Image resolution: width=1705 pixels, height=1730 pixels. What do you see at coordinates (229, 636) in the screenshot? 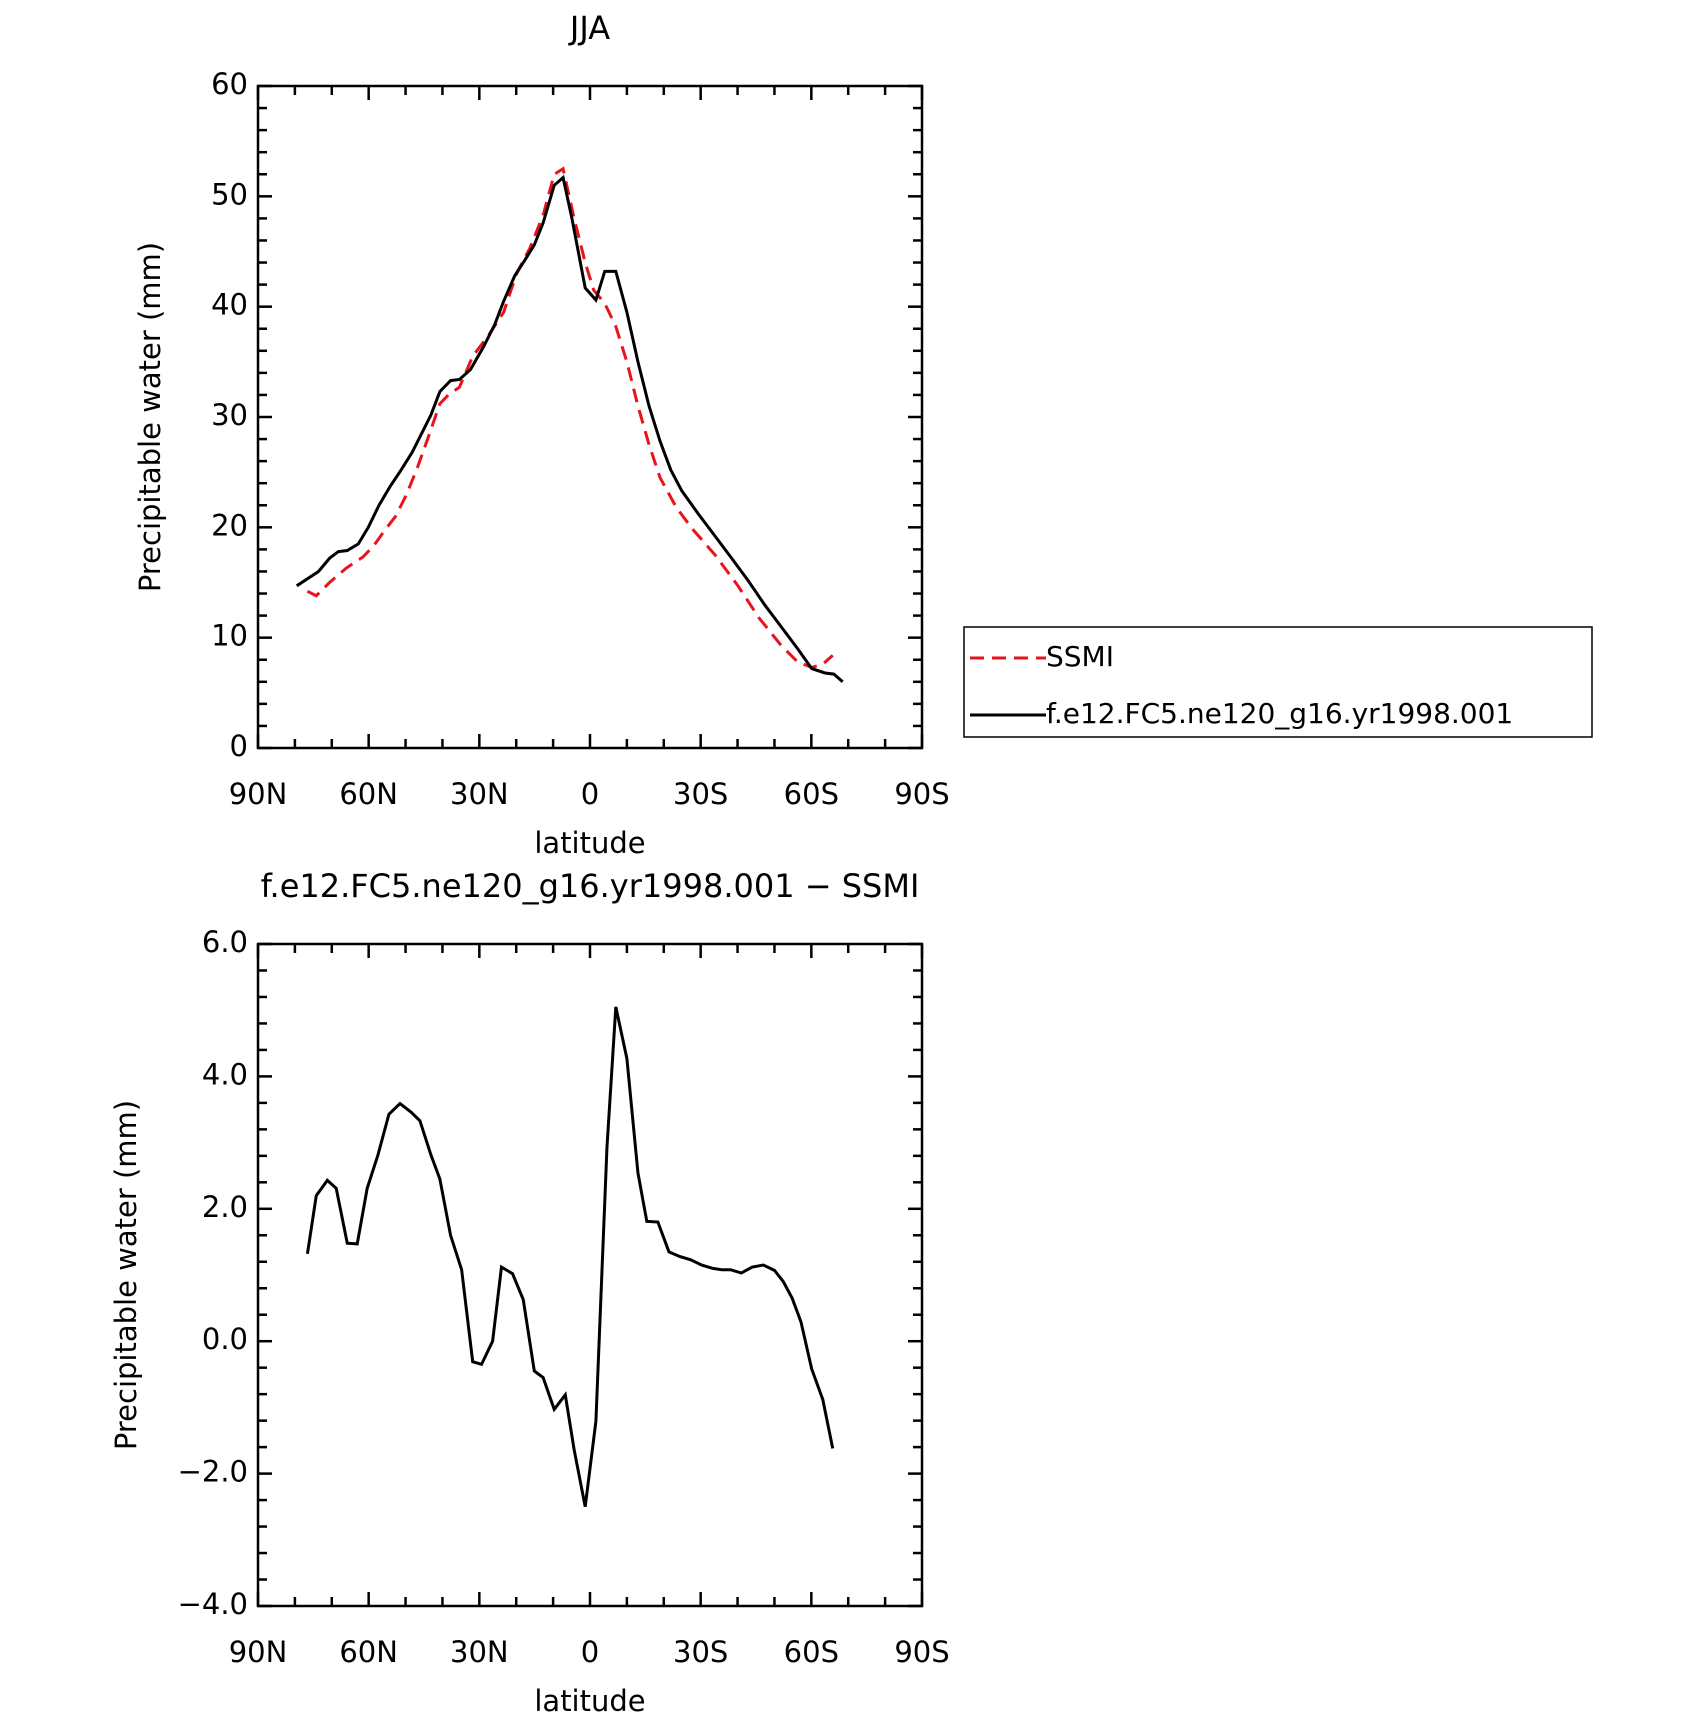
I see `y-tick-label: 10` at bounding box center [229, 636].